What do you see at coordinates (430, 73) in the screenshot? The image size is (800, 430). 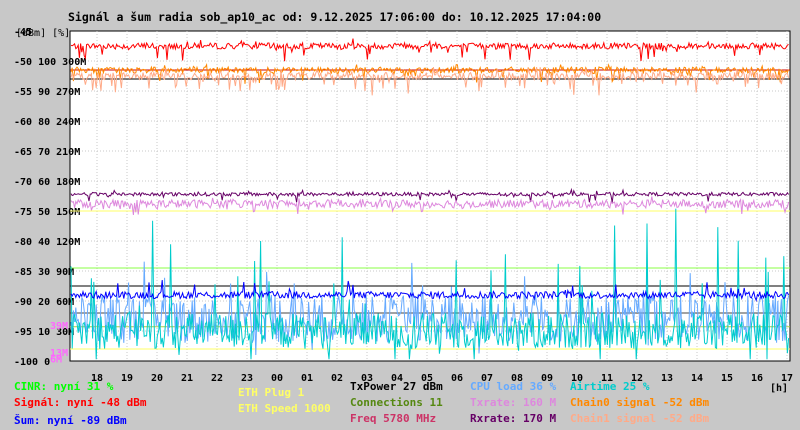 I see `series-chain0` at bounding box center [430, 73].